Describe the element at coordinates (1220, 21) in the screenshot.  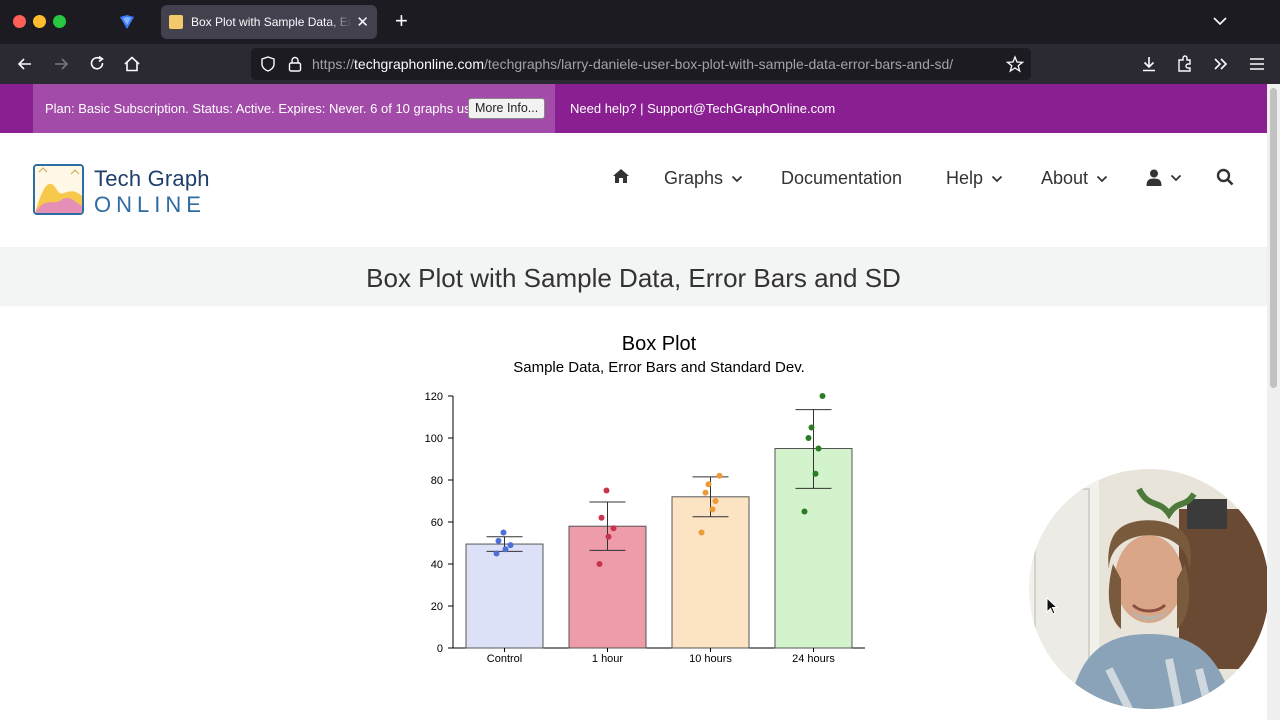
I see `tab-list-chevron-icon` at that location.